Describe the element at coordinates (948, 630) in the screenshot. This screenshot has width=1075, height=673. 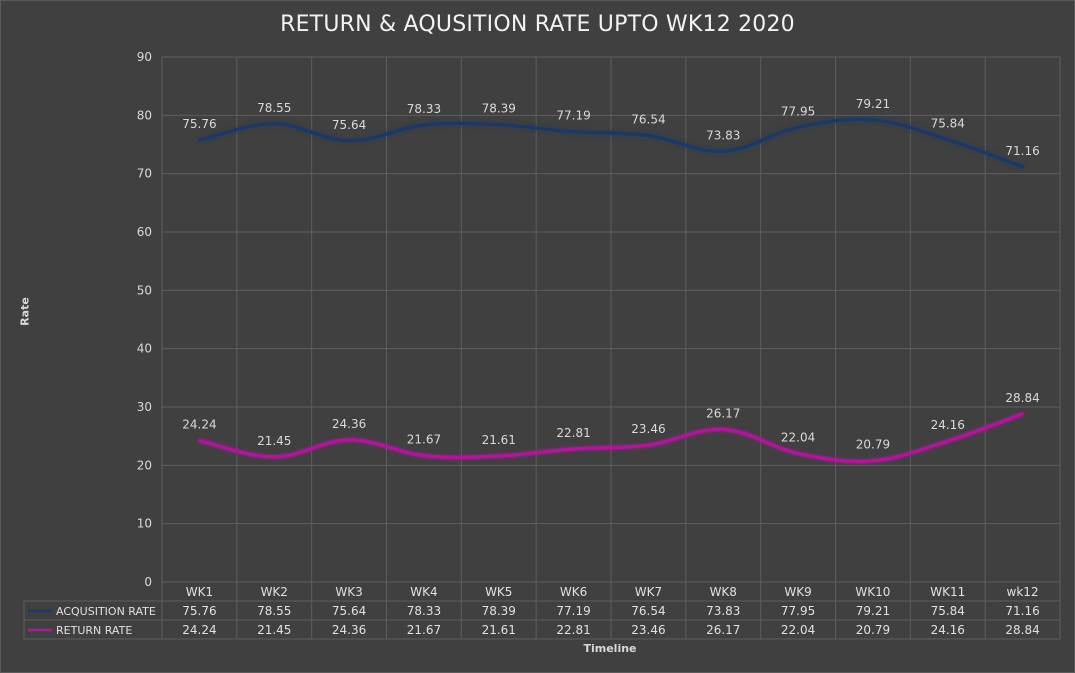
I see `table-cell-value: 24.16` at that location.